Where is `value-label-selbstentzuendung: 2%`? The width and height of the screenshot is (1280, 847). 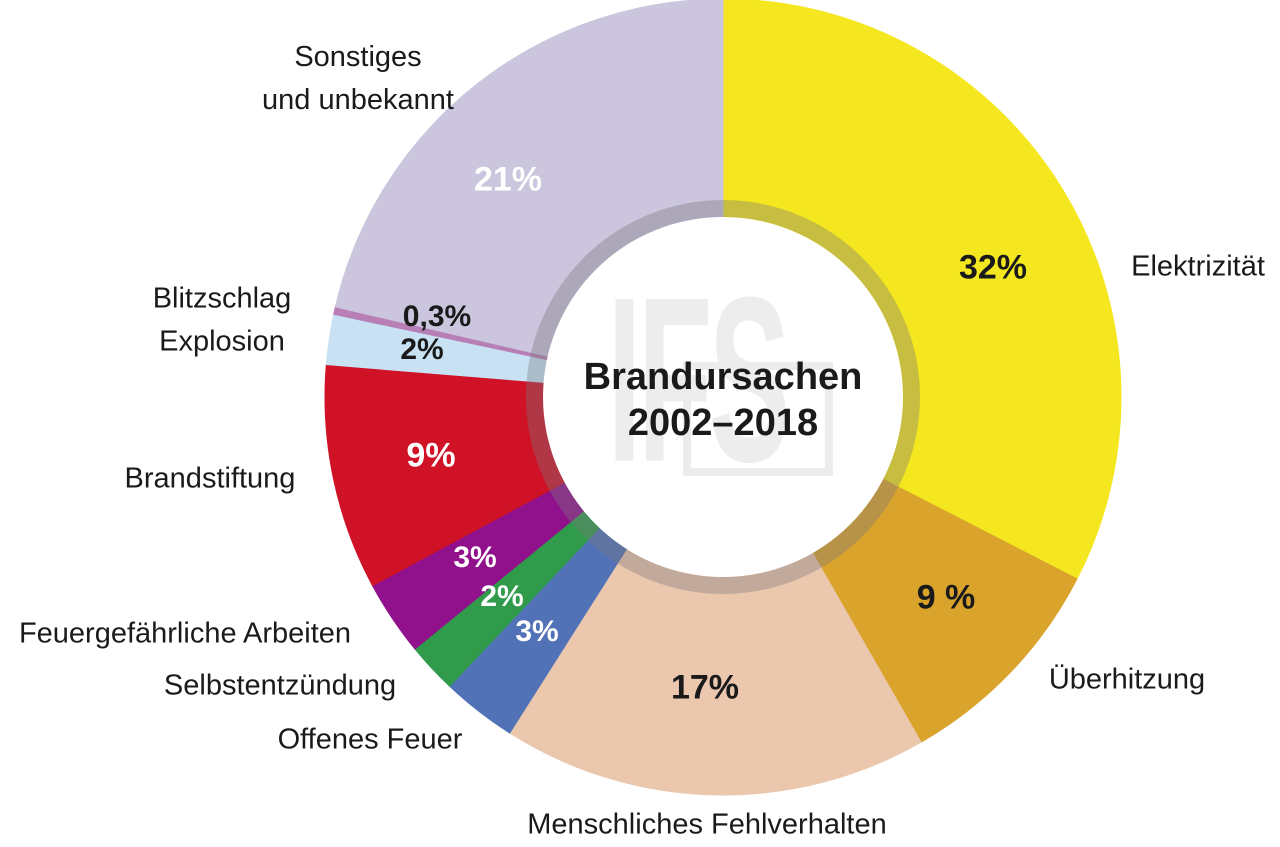
value-label-selbstentzuendung: 2% is located at coordinates (502, 596).